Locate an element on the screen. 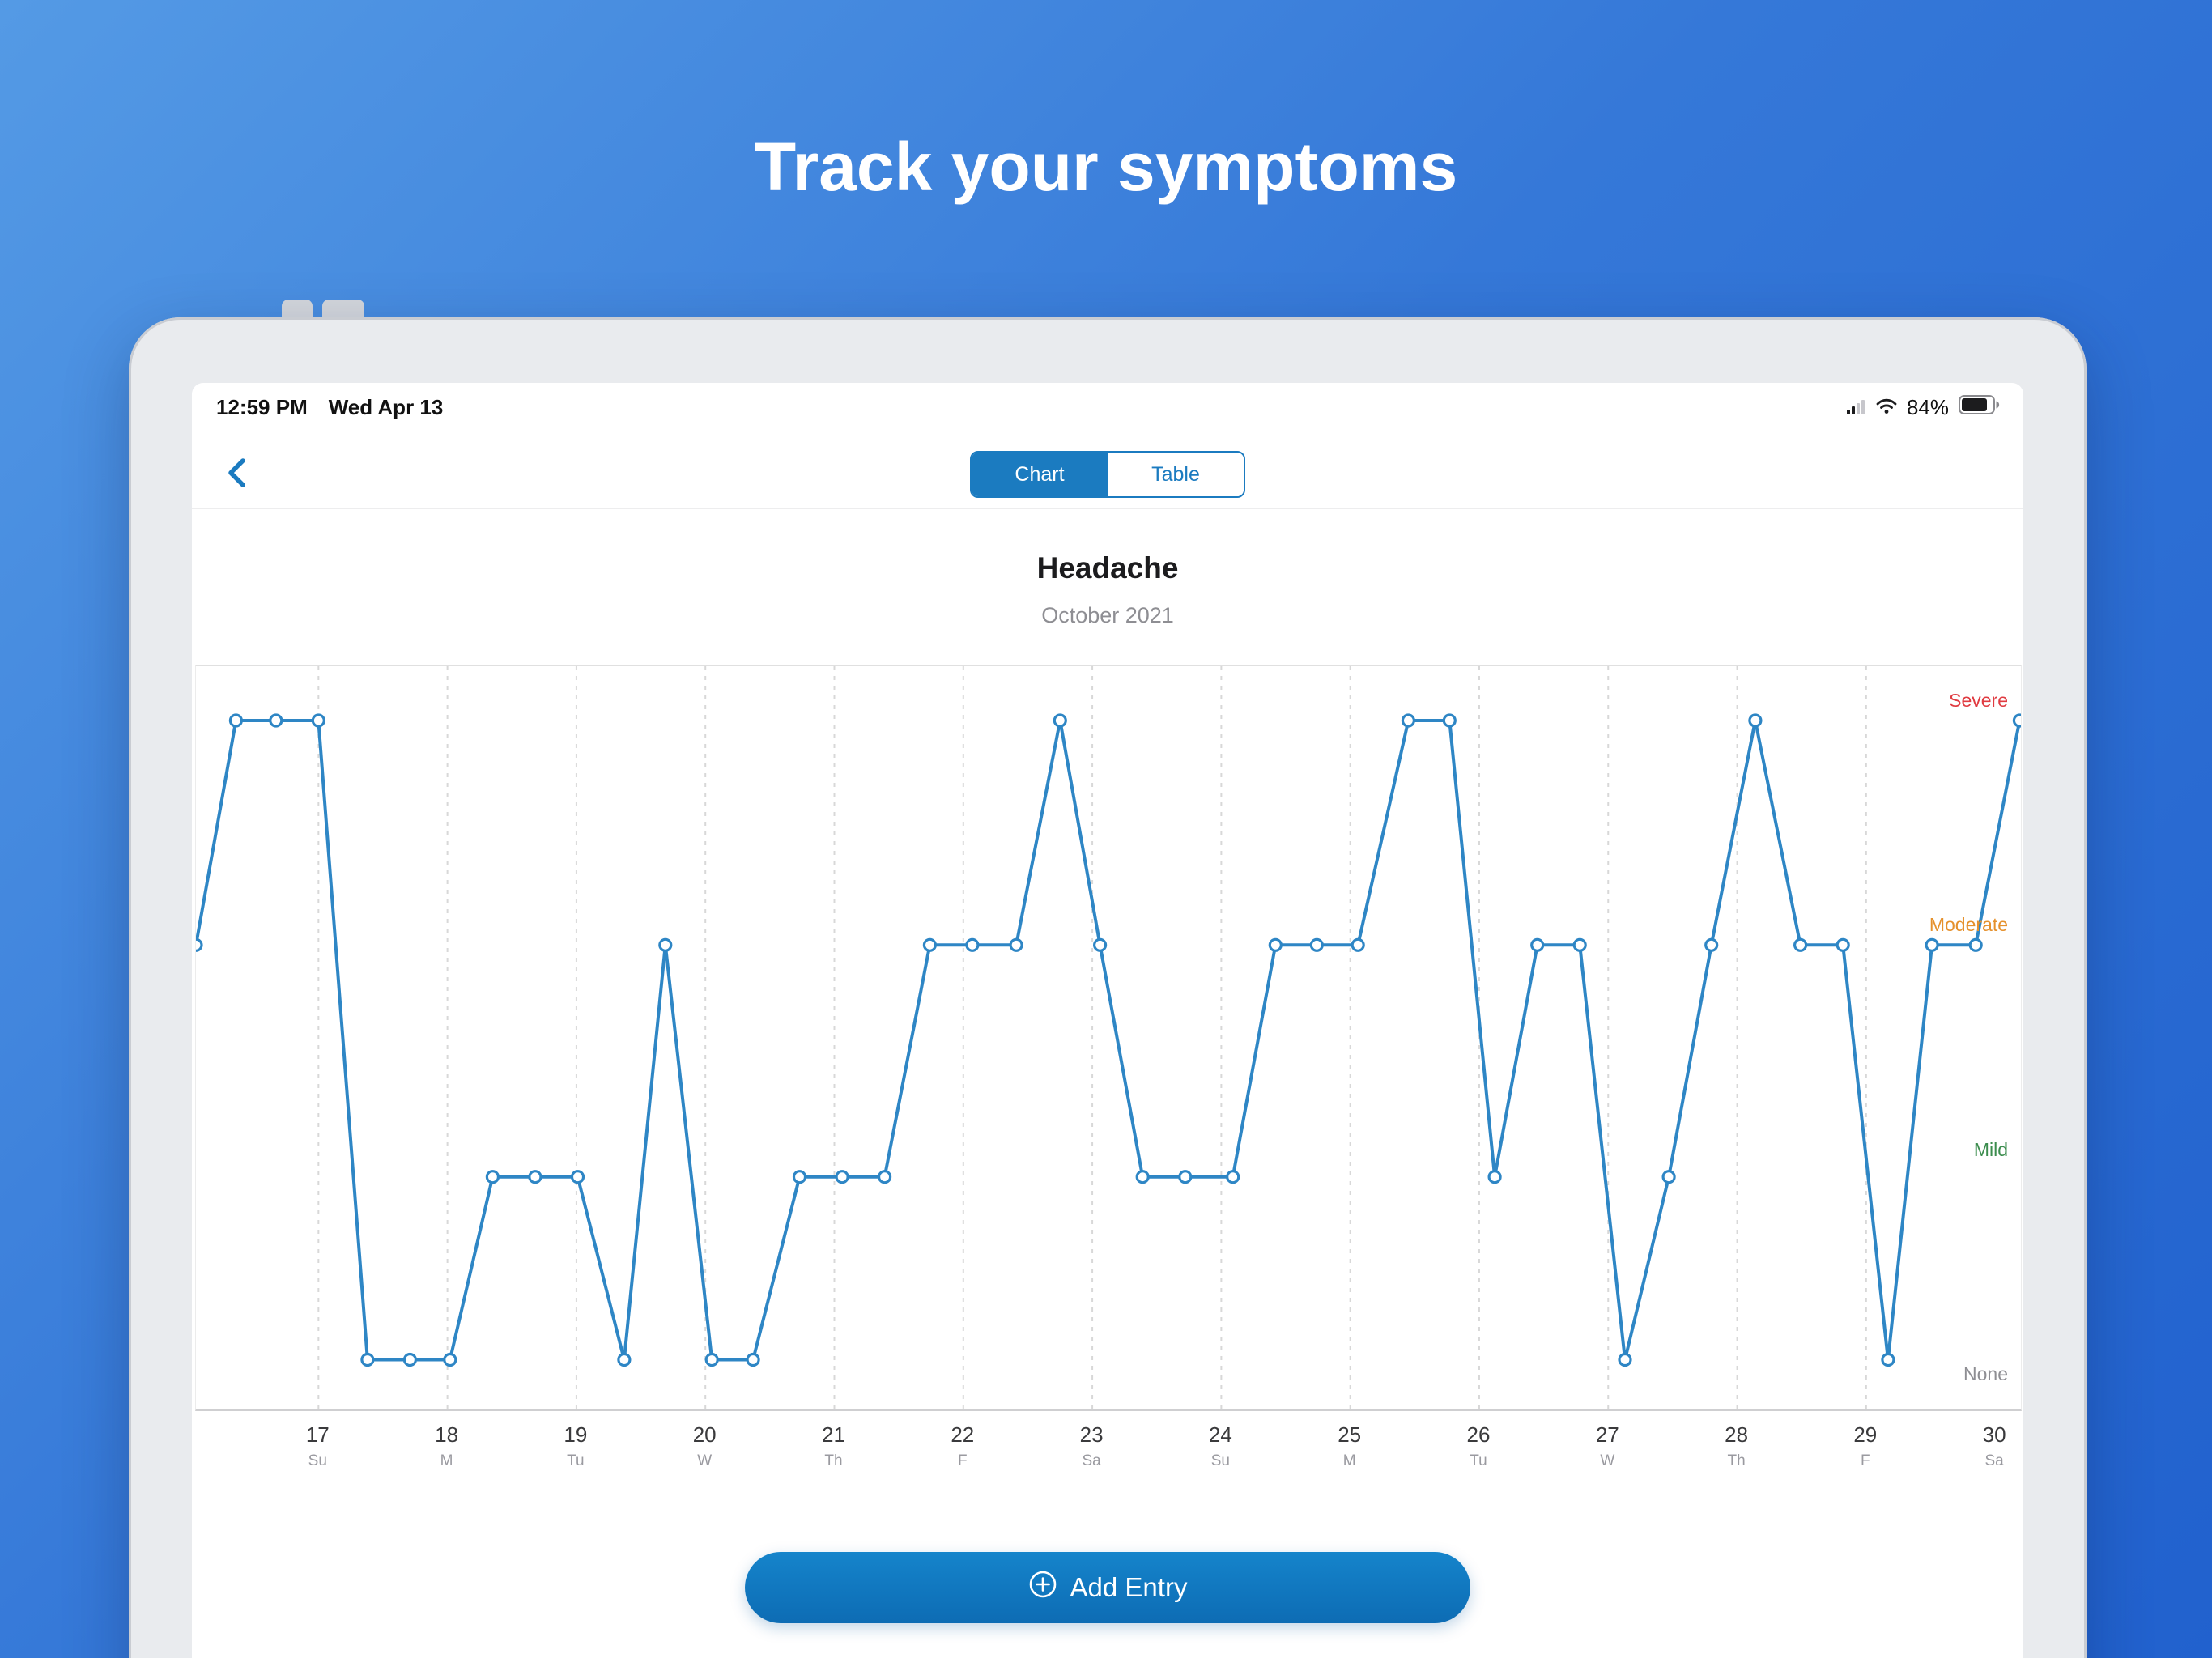 This screenshot has width=2212, height=1658. y-axis-label-none: None is located at coordinates (1986, 1373).